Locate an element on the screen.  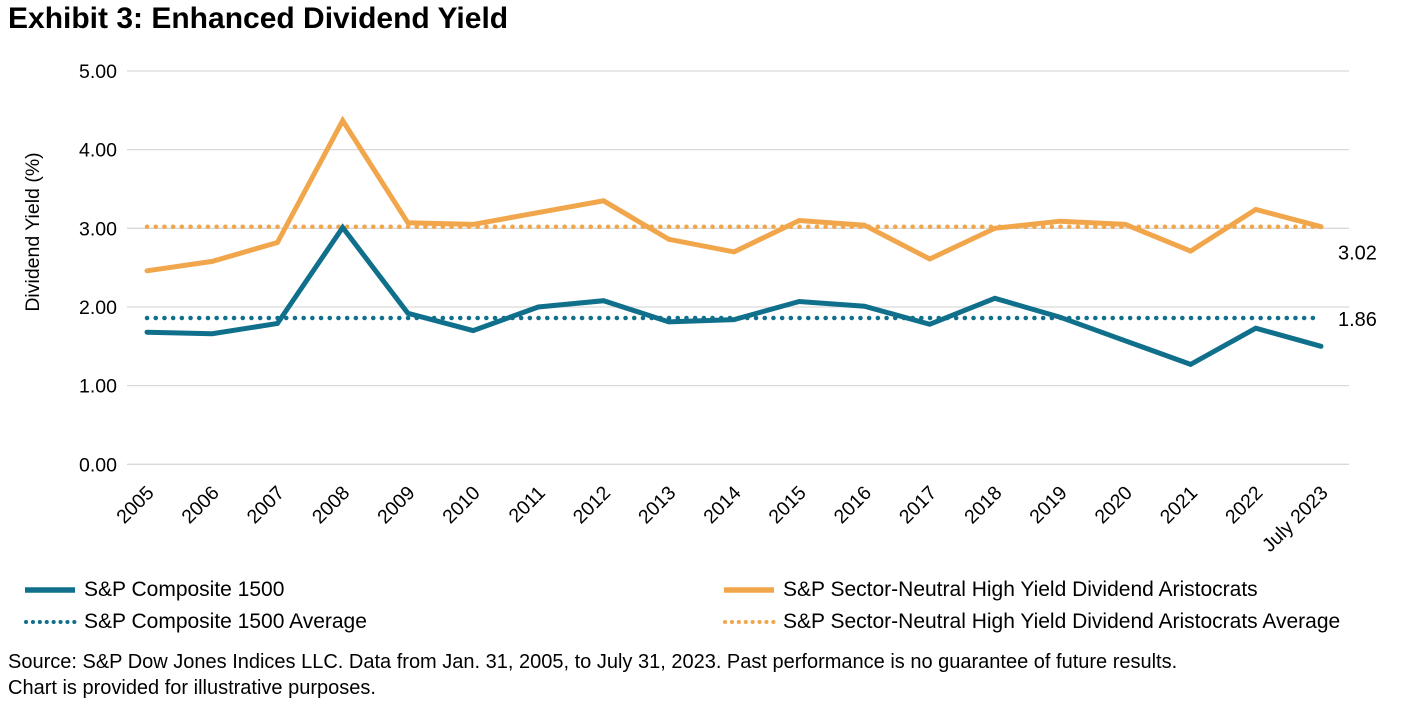
x-tick-label: 2018 is located at coordinates (983, 505).